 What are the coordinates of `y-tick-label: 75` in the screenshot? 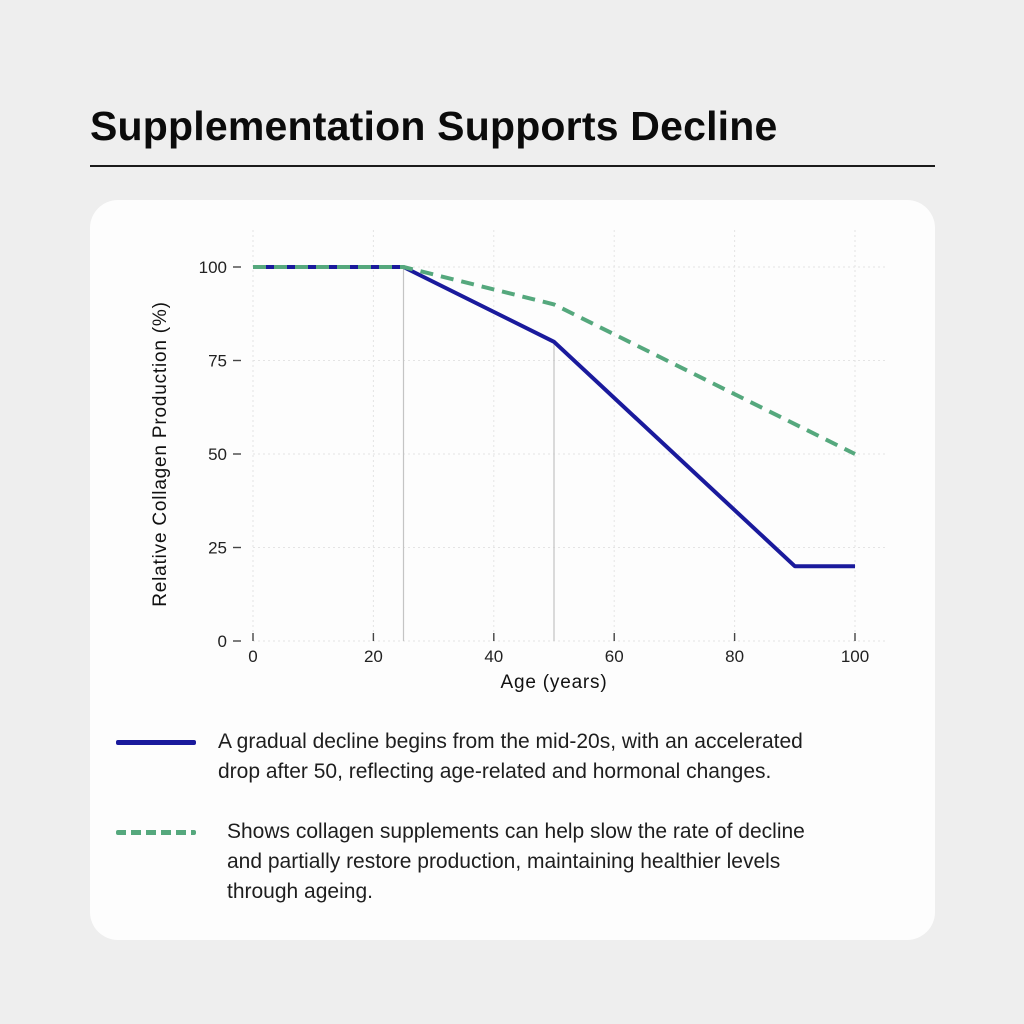 It's located at (217, 361).